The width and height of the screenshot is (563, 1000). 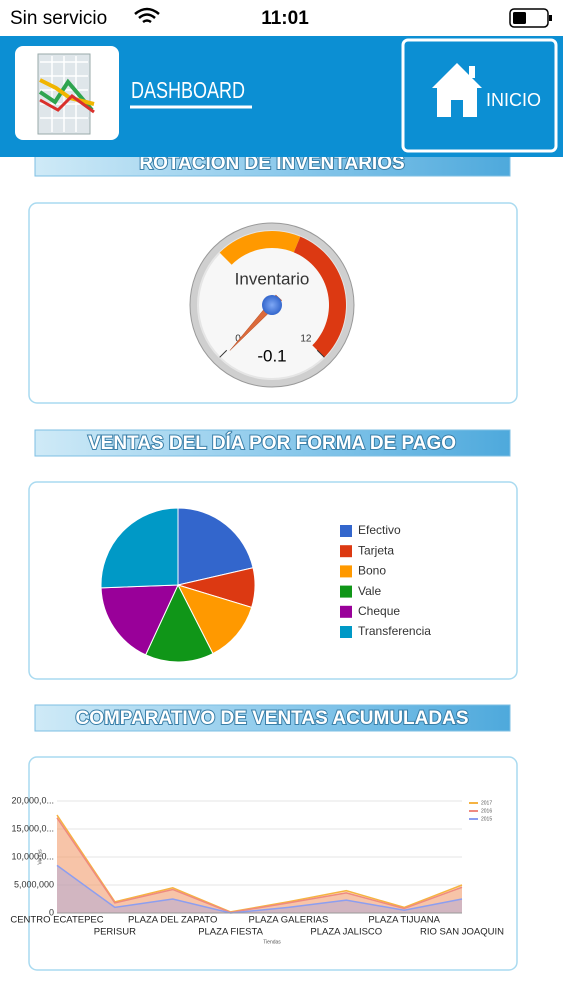 What do you see at coordinates (306, 339) in the screenshot?
I see `gauge-tick-label: 12` at bounding box center [306, 339].